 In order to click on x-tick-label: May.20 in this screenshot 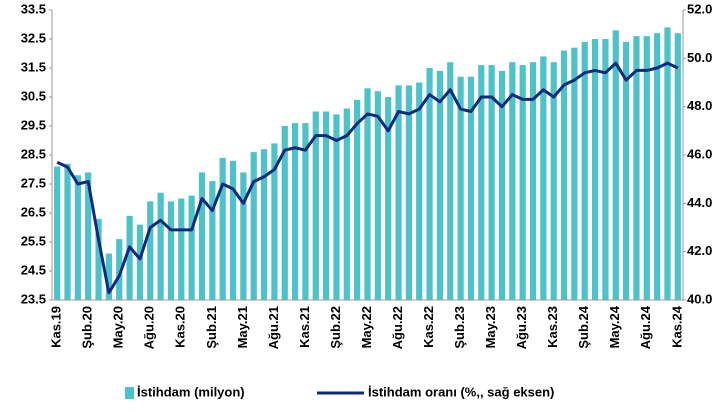, I will do `click(118, 327)`.